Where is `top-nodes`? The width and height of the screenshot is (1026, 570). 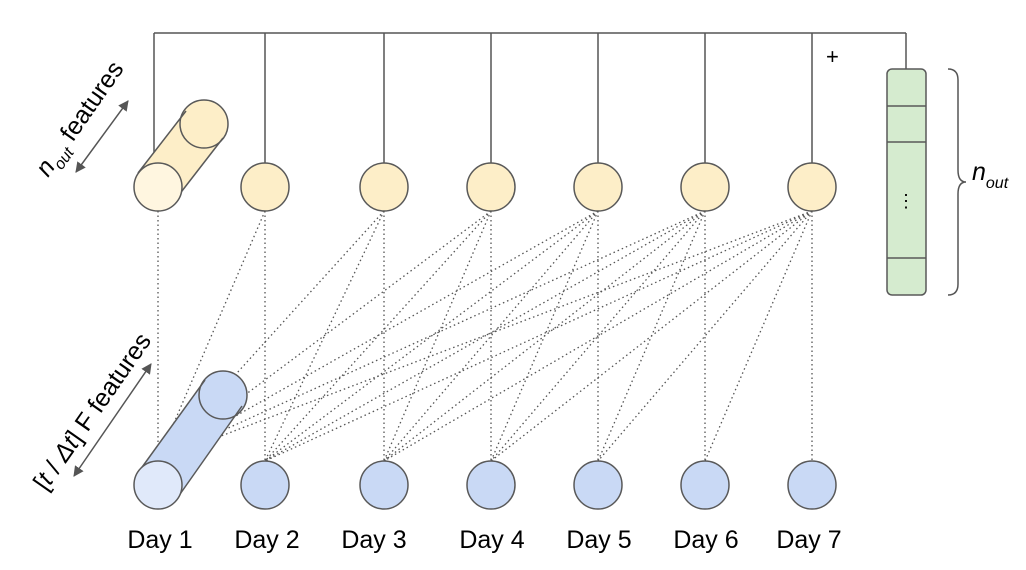 top-nodes is located at coordinates (485, 187).